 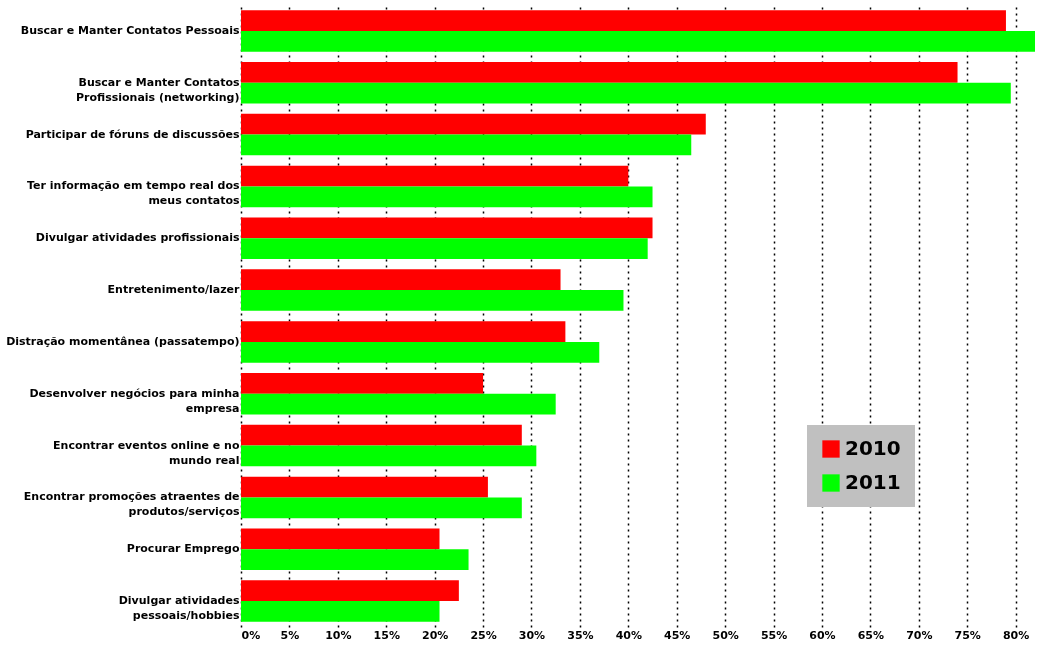 I want to click on x-tick-label: 10%, so click(x=338, y=635).